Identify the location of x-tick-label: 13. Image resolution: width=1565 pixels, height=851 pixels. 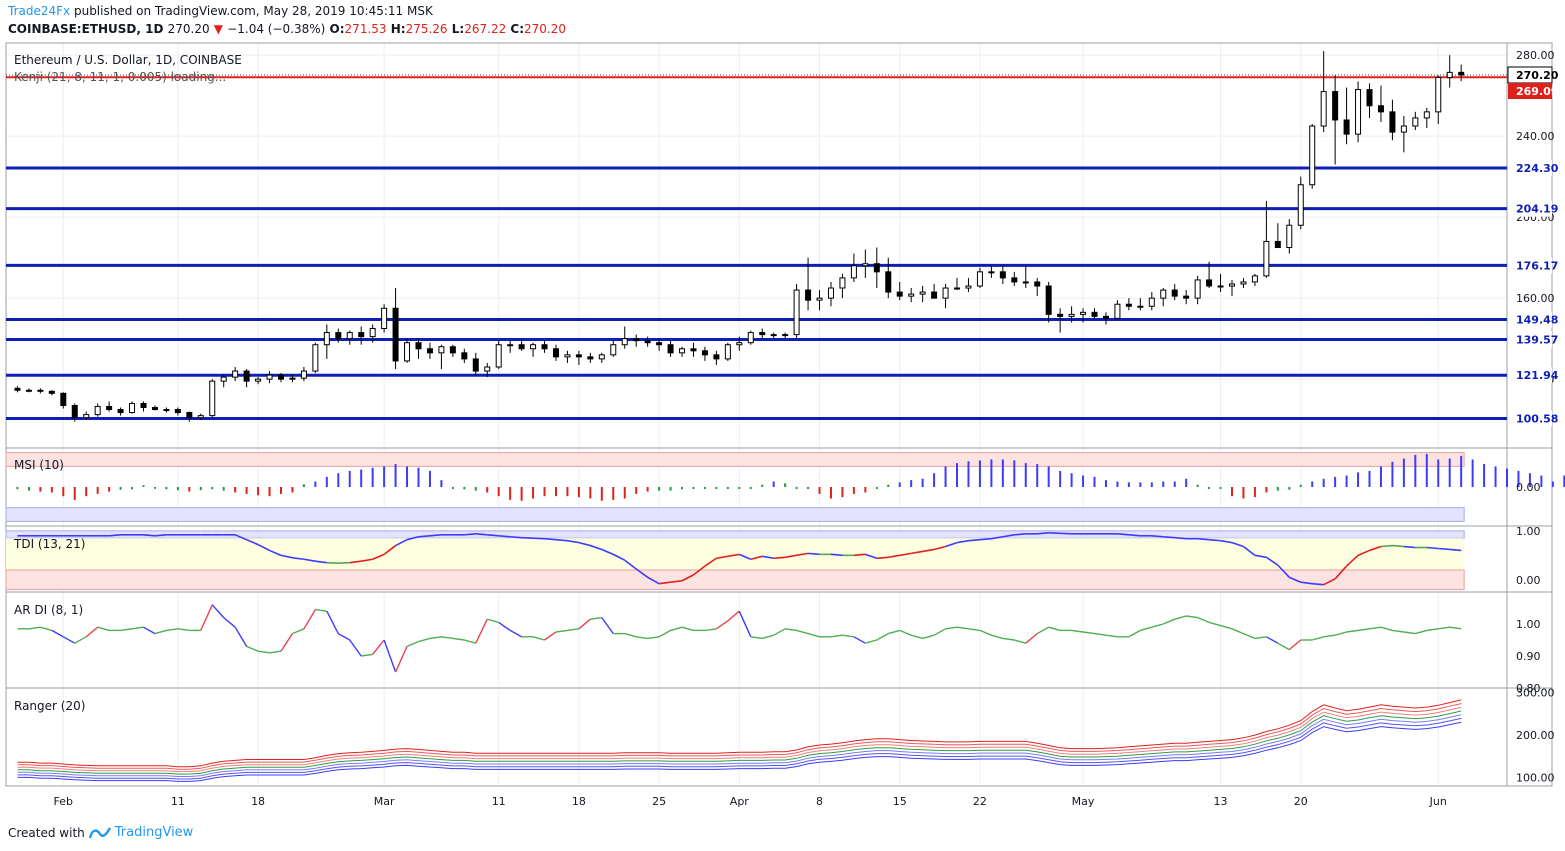
(1221, 801).